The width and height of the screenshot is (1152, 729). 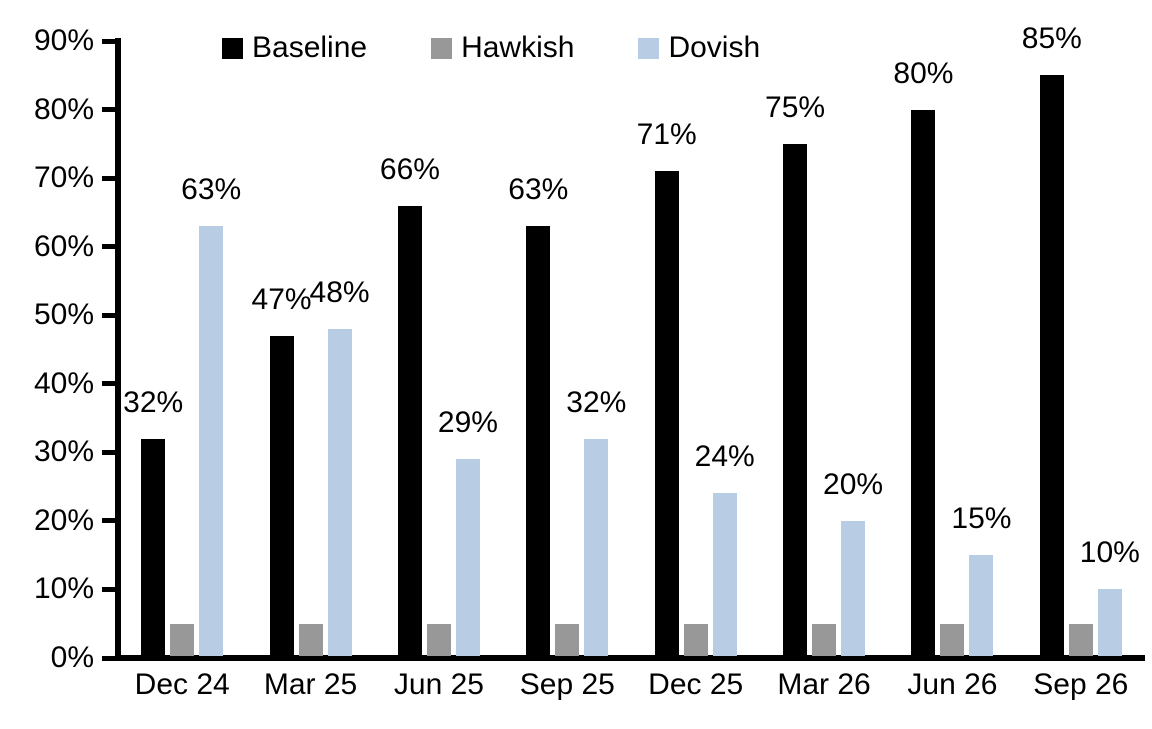 I want to click on y-axis-tick-label: 20%, so click(x=63, y=520).